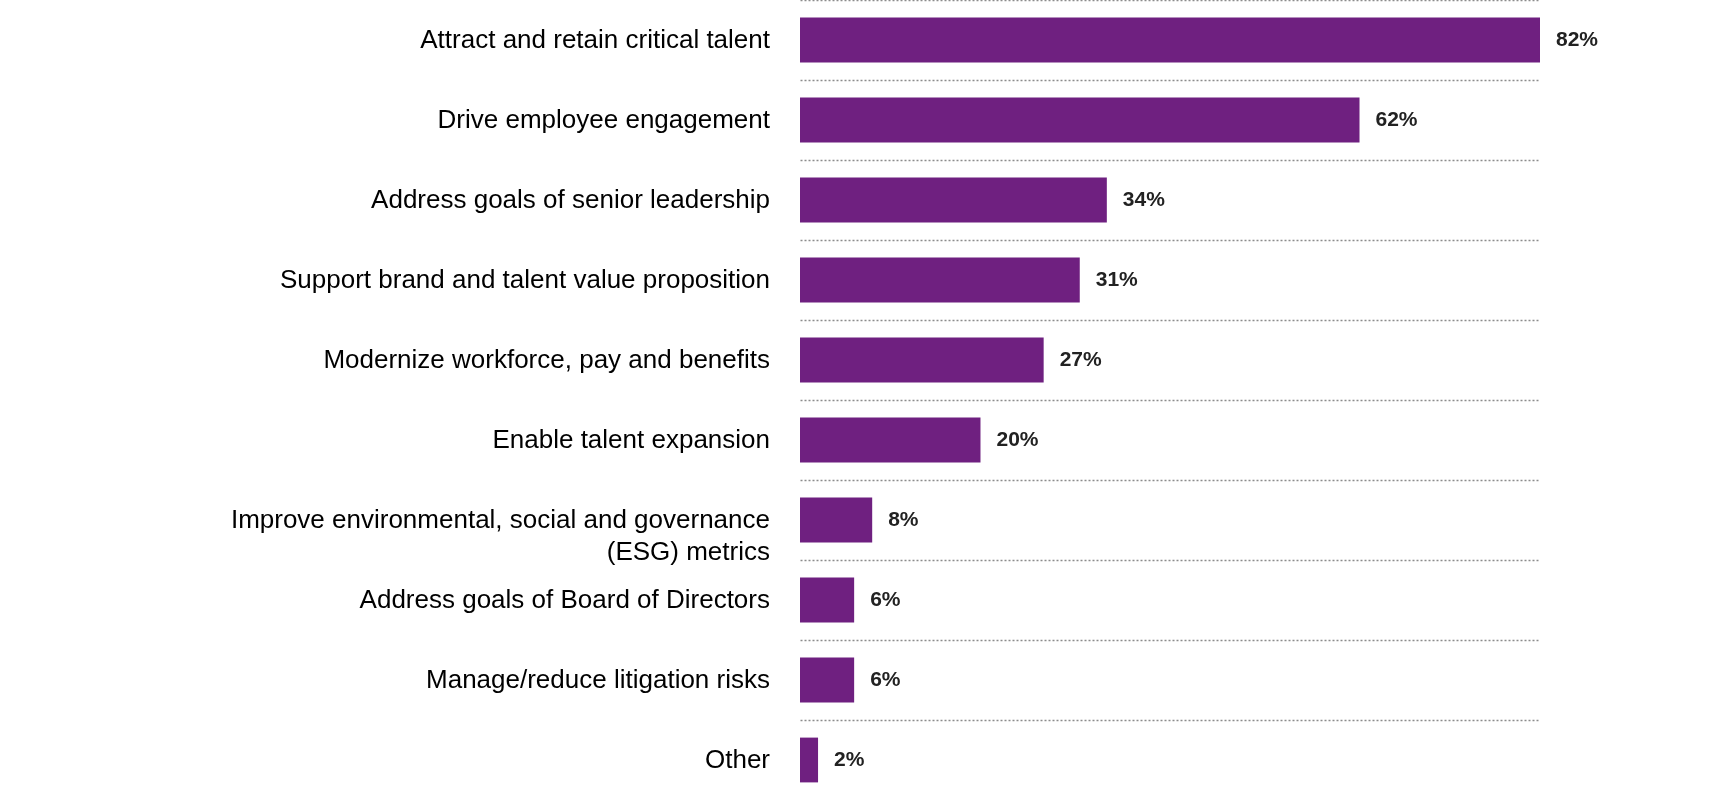 The image size is (1725, 810). I want to click on data-label: 34%, so click(1144, 198).